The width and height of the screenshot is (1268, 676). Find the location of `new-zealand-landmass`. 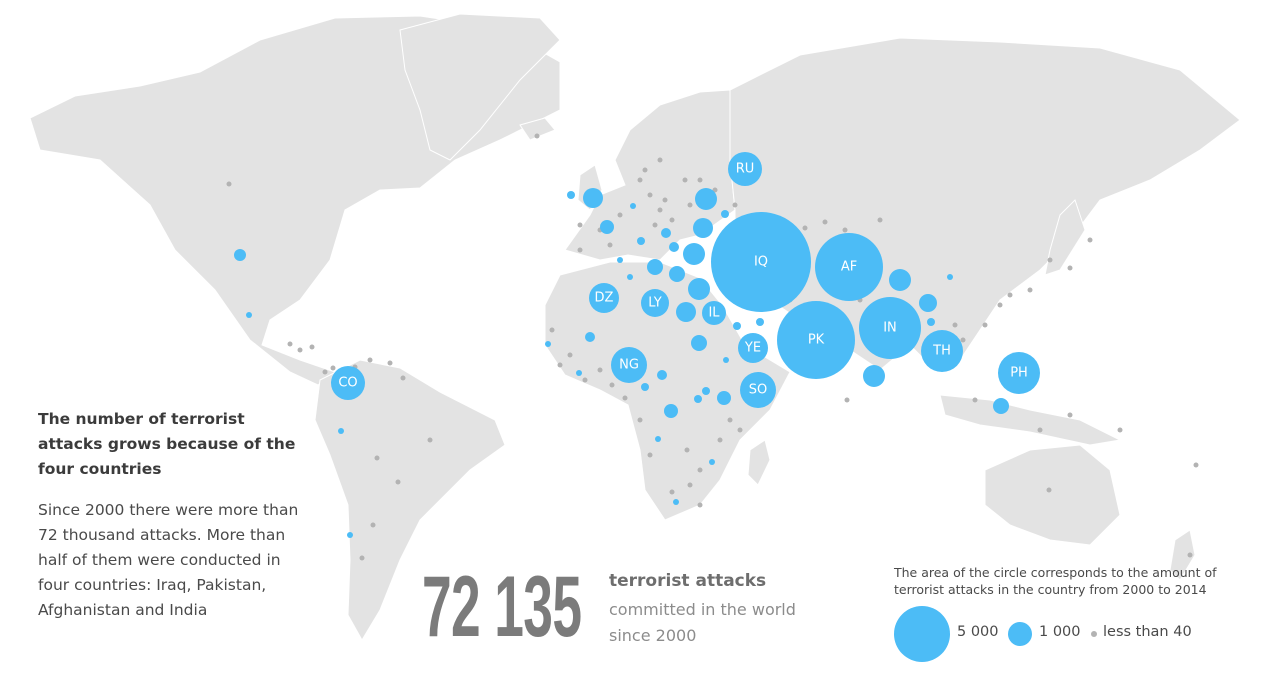

new-zealand-landmass is located at coordinates (1182, 555).